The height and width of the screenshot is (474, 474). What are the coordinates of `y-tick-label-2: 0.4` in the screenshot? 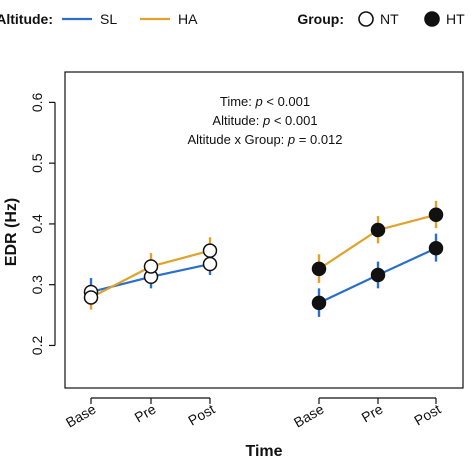 It's located at (37, 224).